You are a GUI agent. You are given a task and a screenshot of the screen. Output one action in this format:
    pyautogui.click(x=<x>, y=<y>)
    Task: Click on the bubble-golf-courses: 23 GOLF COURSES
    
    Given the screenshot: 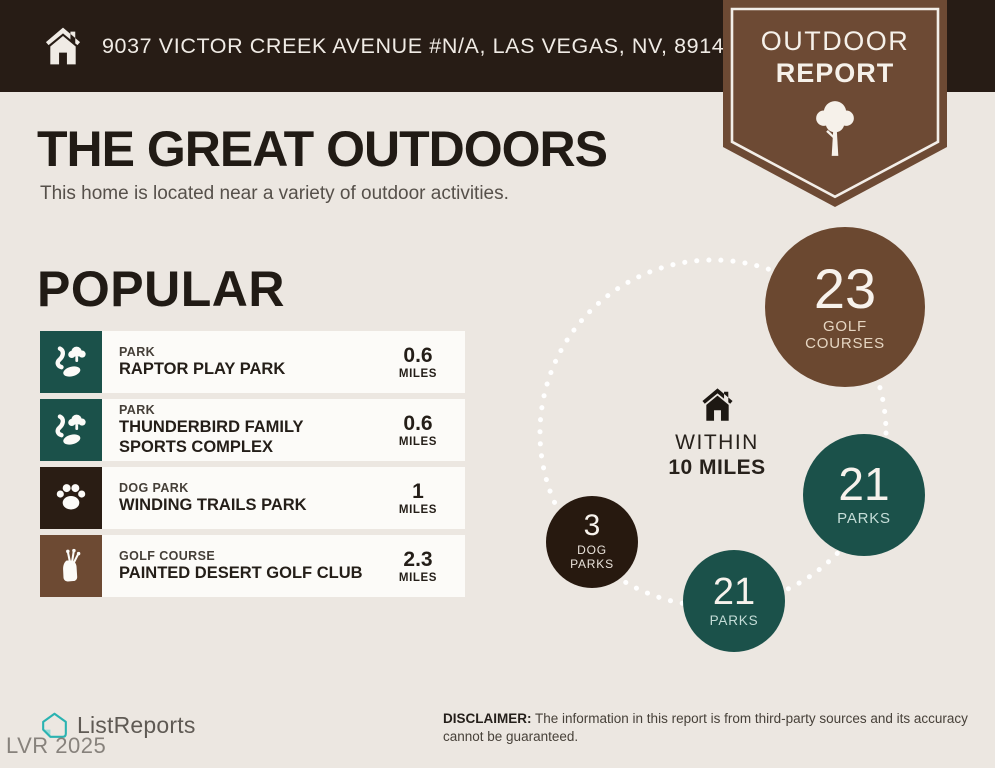 What is the action you would take?
    pyautogui.click(x=845, y=307)
    